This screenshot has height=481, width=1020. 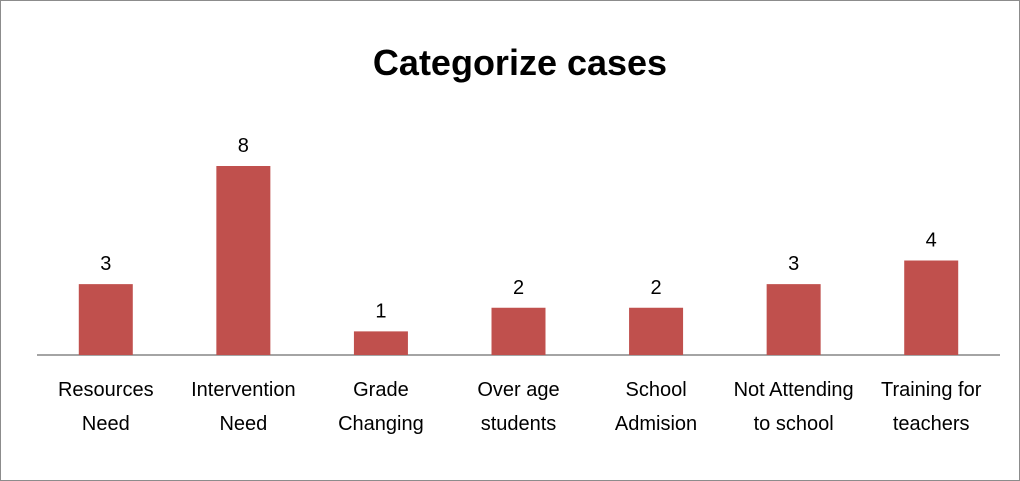 What do you see at coordinates (518, 407) in the screenshot?
I see `x-tick-label: Over age students` at bounding box center [518, 407].